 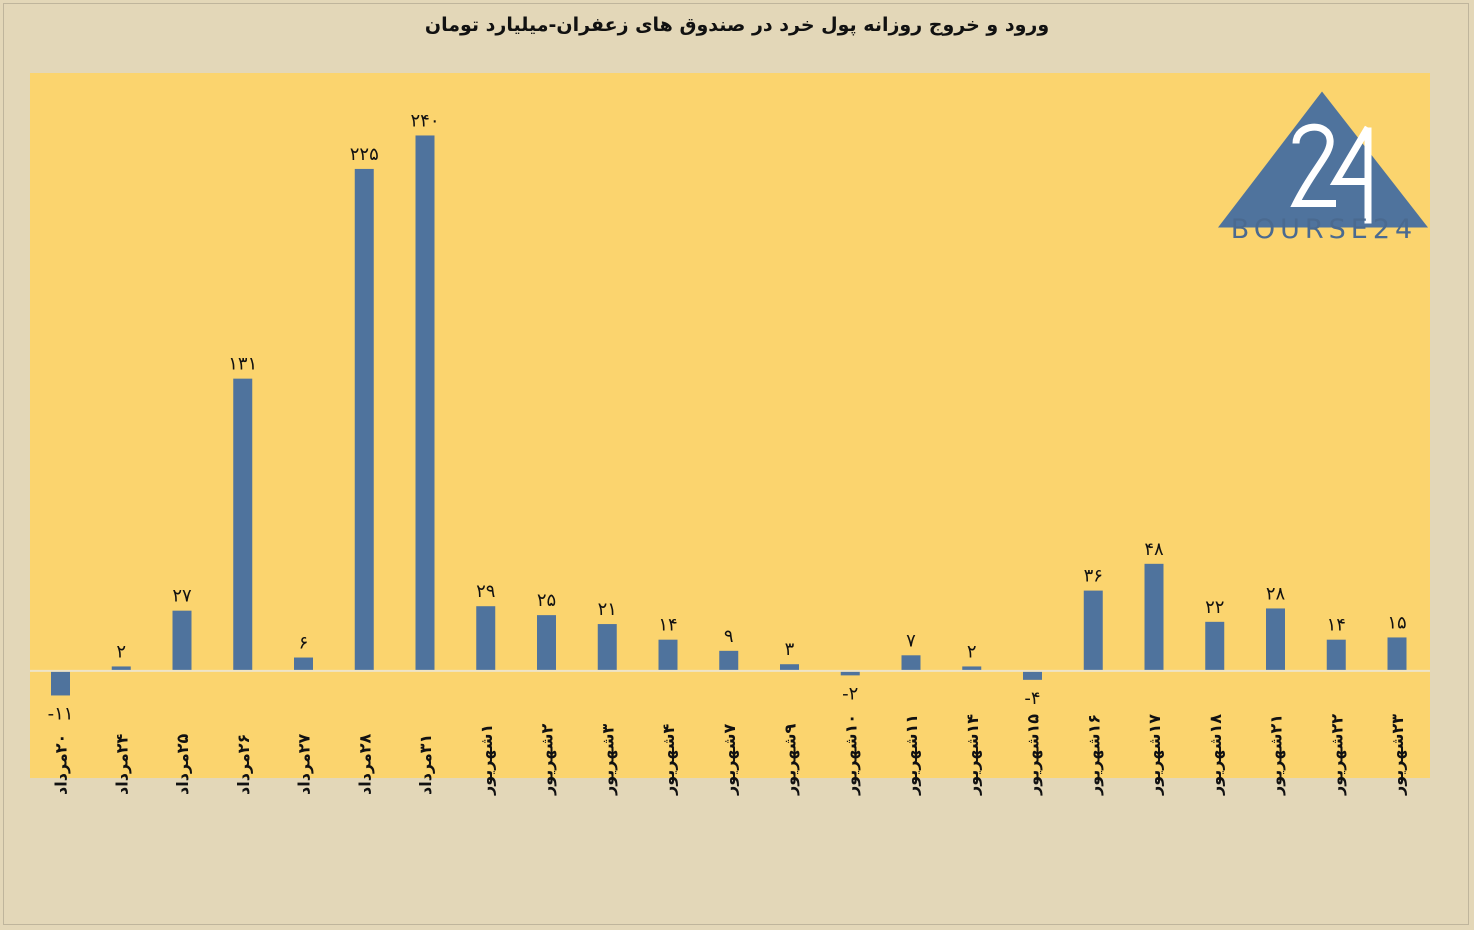 What do you see at coordinates (121, 764) in the screenshot?
I see `x-tick-label: ۲۴مرداد` at bounding box center [121, 764].